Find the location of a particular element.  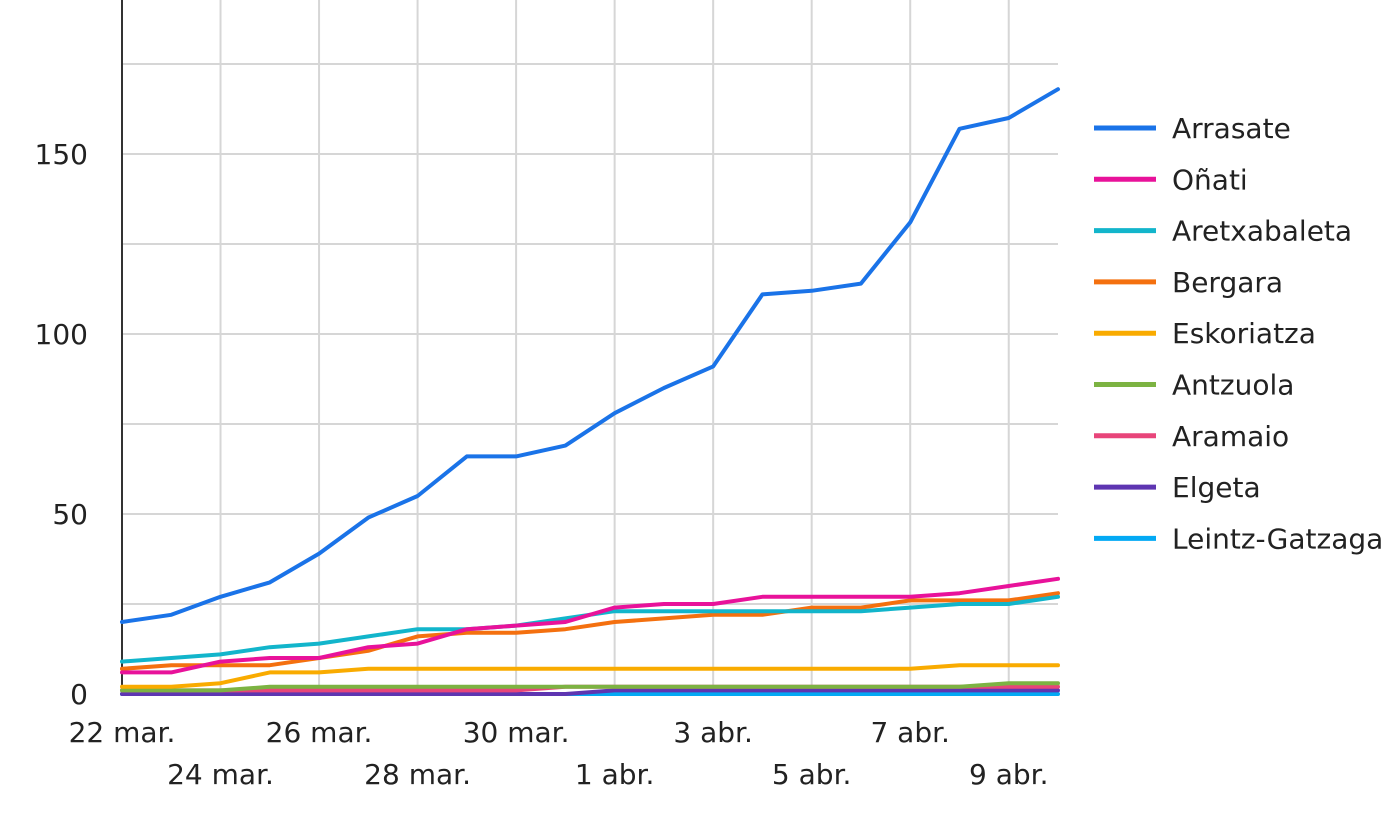

x-tick-label: 24 mar. is located at coordinates (220, 774).